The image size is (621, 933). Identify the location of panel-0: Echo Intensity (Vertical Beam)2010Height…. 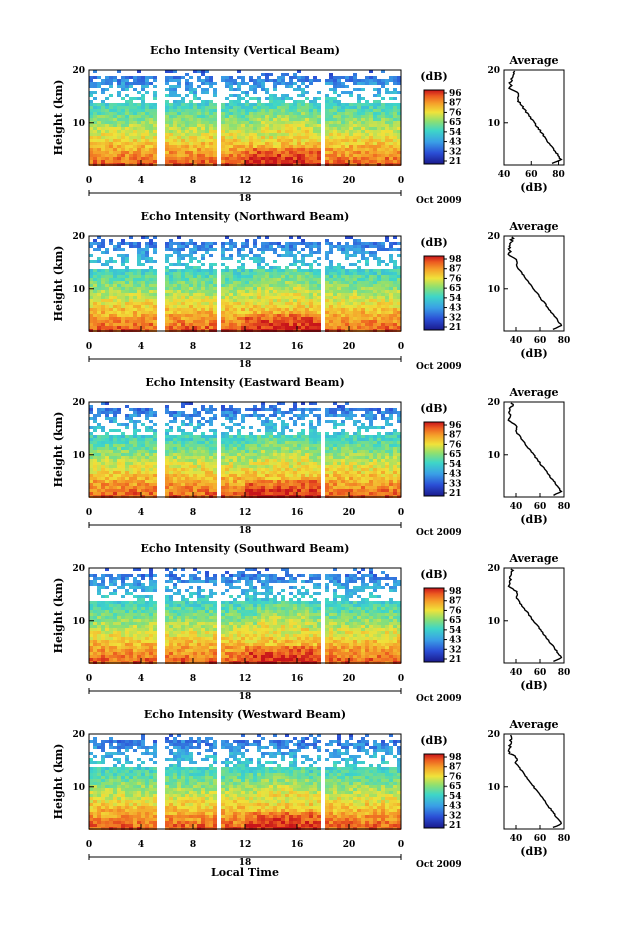
(308, 125).